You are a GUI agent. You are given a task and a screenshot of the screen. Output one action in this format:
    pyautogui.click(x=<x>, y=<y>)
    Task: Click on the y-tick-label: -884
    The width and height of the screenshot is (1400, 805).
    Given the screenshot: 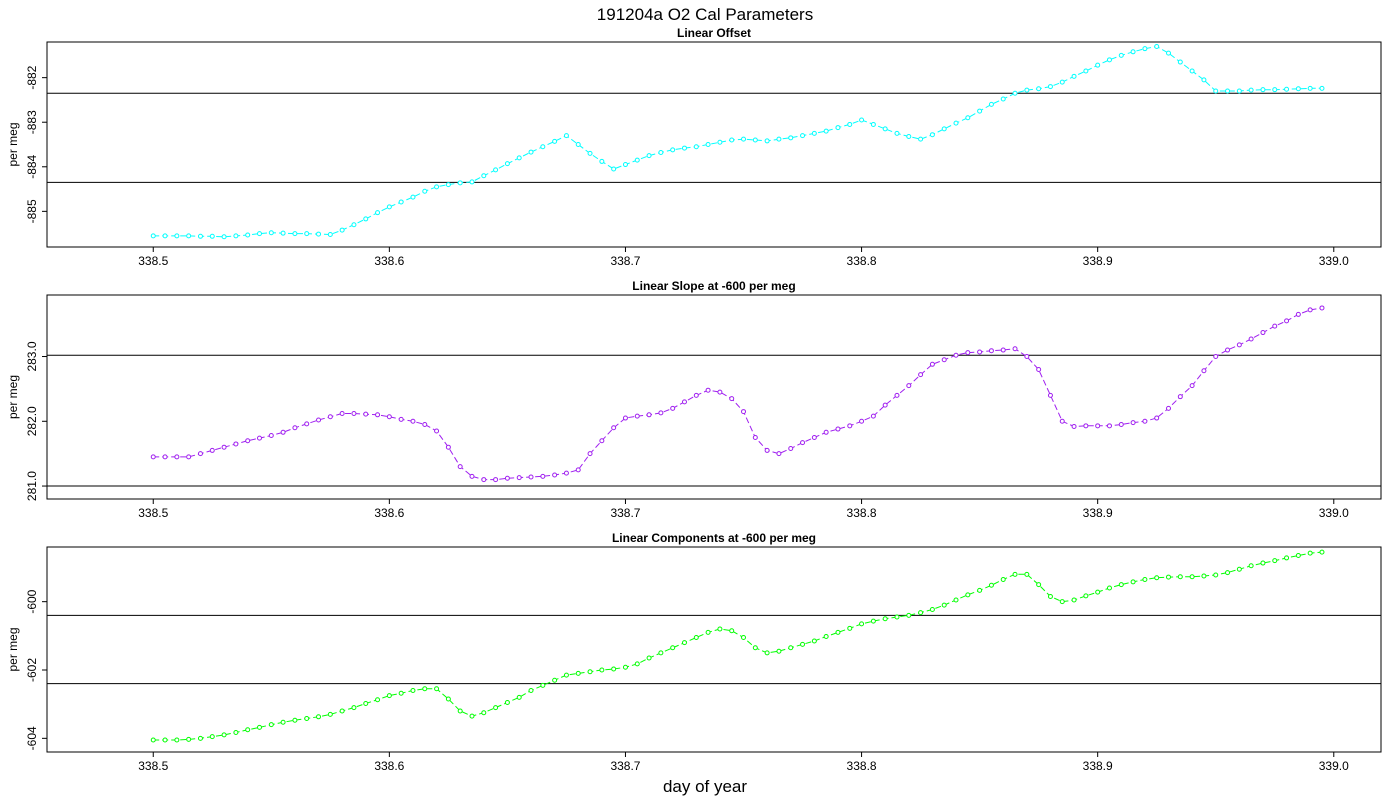 What is the action you would take?
    pyautogui.click(x=32, y=166)
    